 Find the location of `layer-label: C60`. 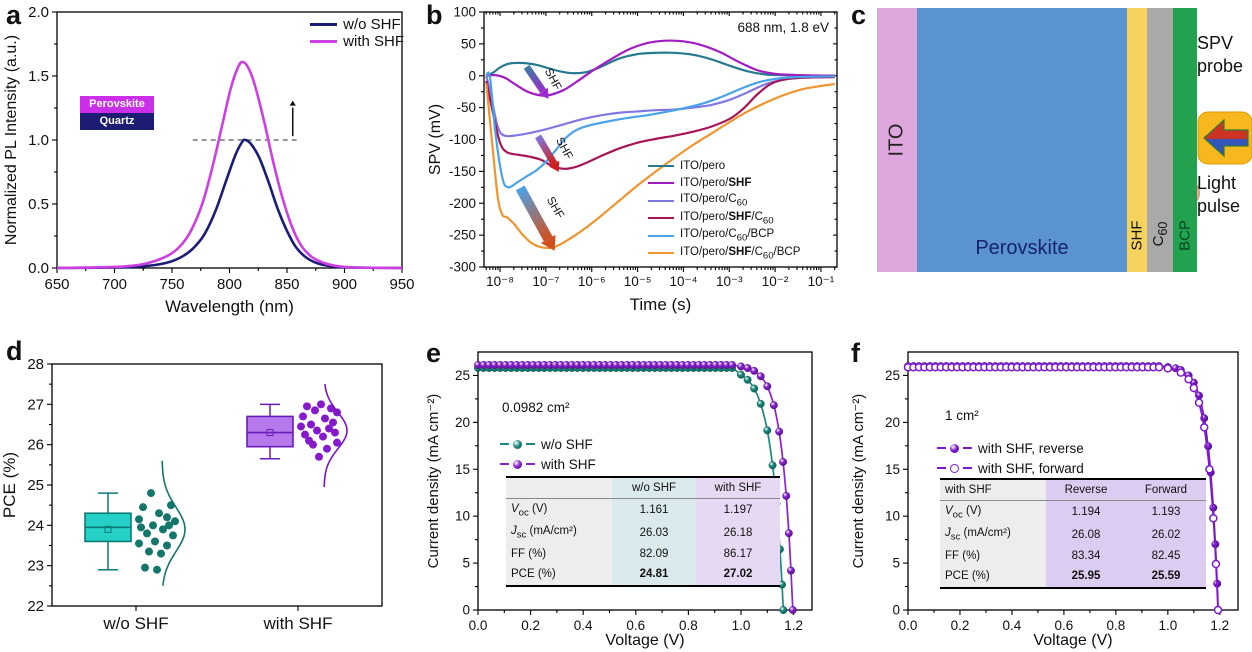

layer-label: C60 is located at coordinates (1160, 234).